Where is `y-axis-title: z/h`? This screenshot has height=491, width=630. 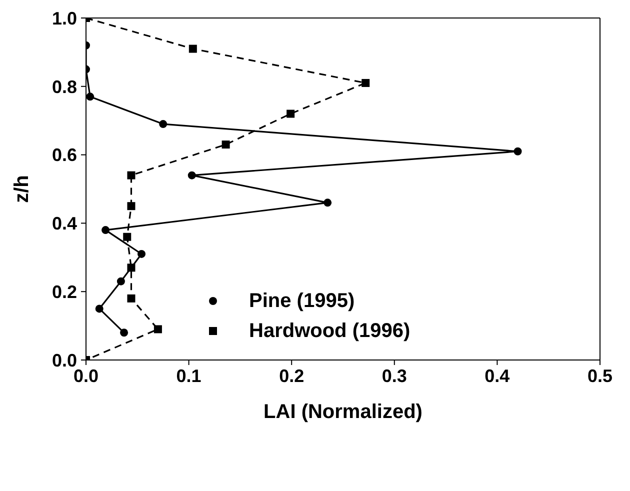 y-axis-title: z/h is located at coordinates (22, 189).